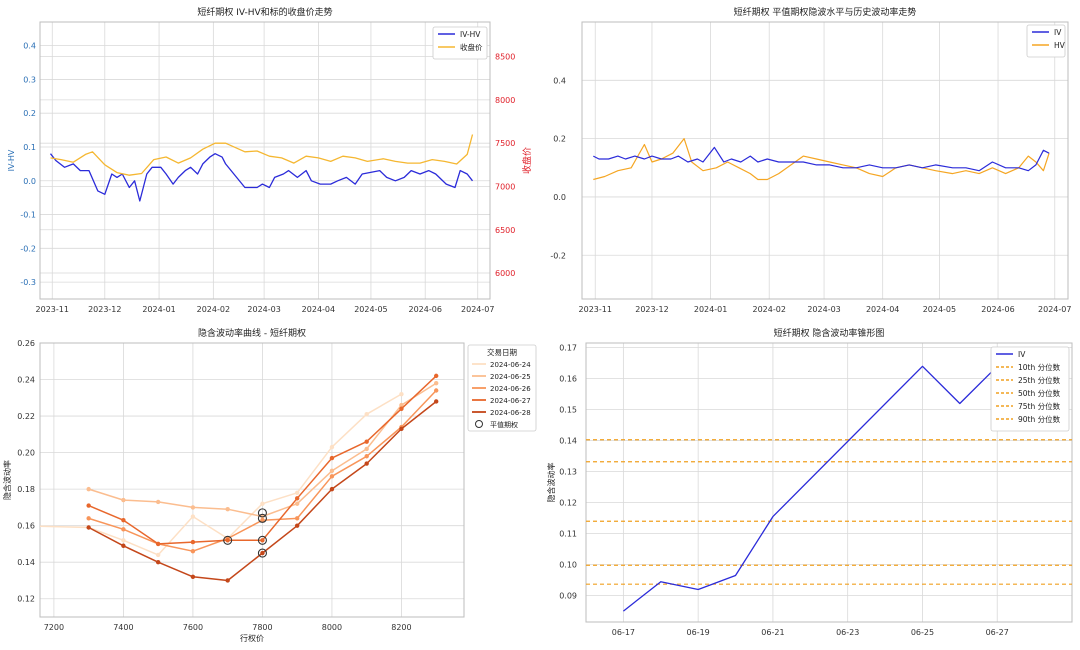 Image resolution: width=1080 pixels, height=650 pixels. I want to click on y-tick-label: -0.3, so click(28, 282).